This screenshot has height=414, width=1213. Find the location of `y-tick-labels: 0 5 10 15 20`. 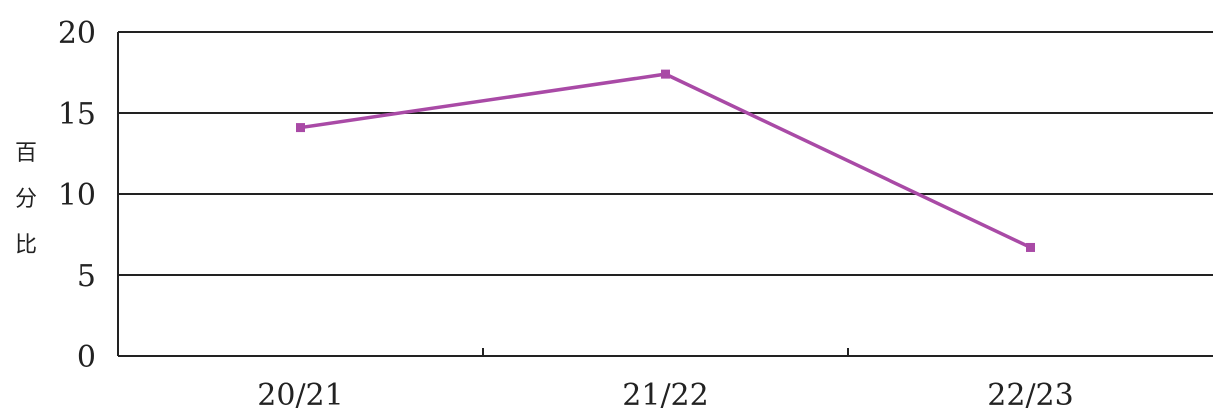

y-tick-labels: 0 5 10 15 20 is located at coordinates (77, 195).